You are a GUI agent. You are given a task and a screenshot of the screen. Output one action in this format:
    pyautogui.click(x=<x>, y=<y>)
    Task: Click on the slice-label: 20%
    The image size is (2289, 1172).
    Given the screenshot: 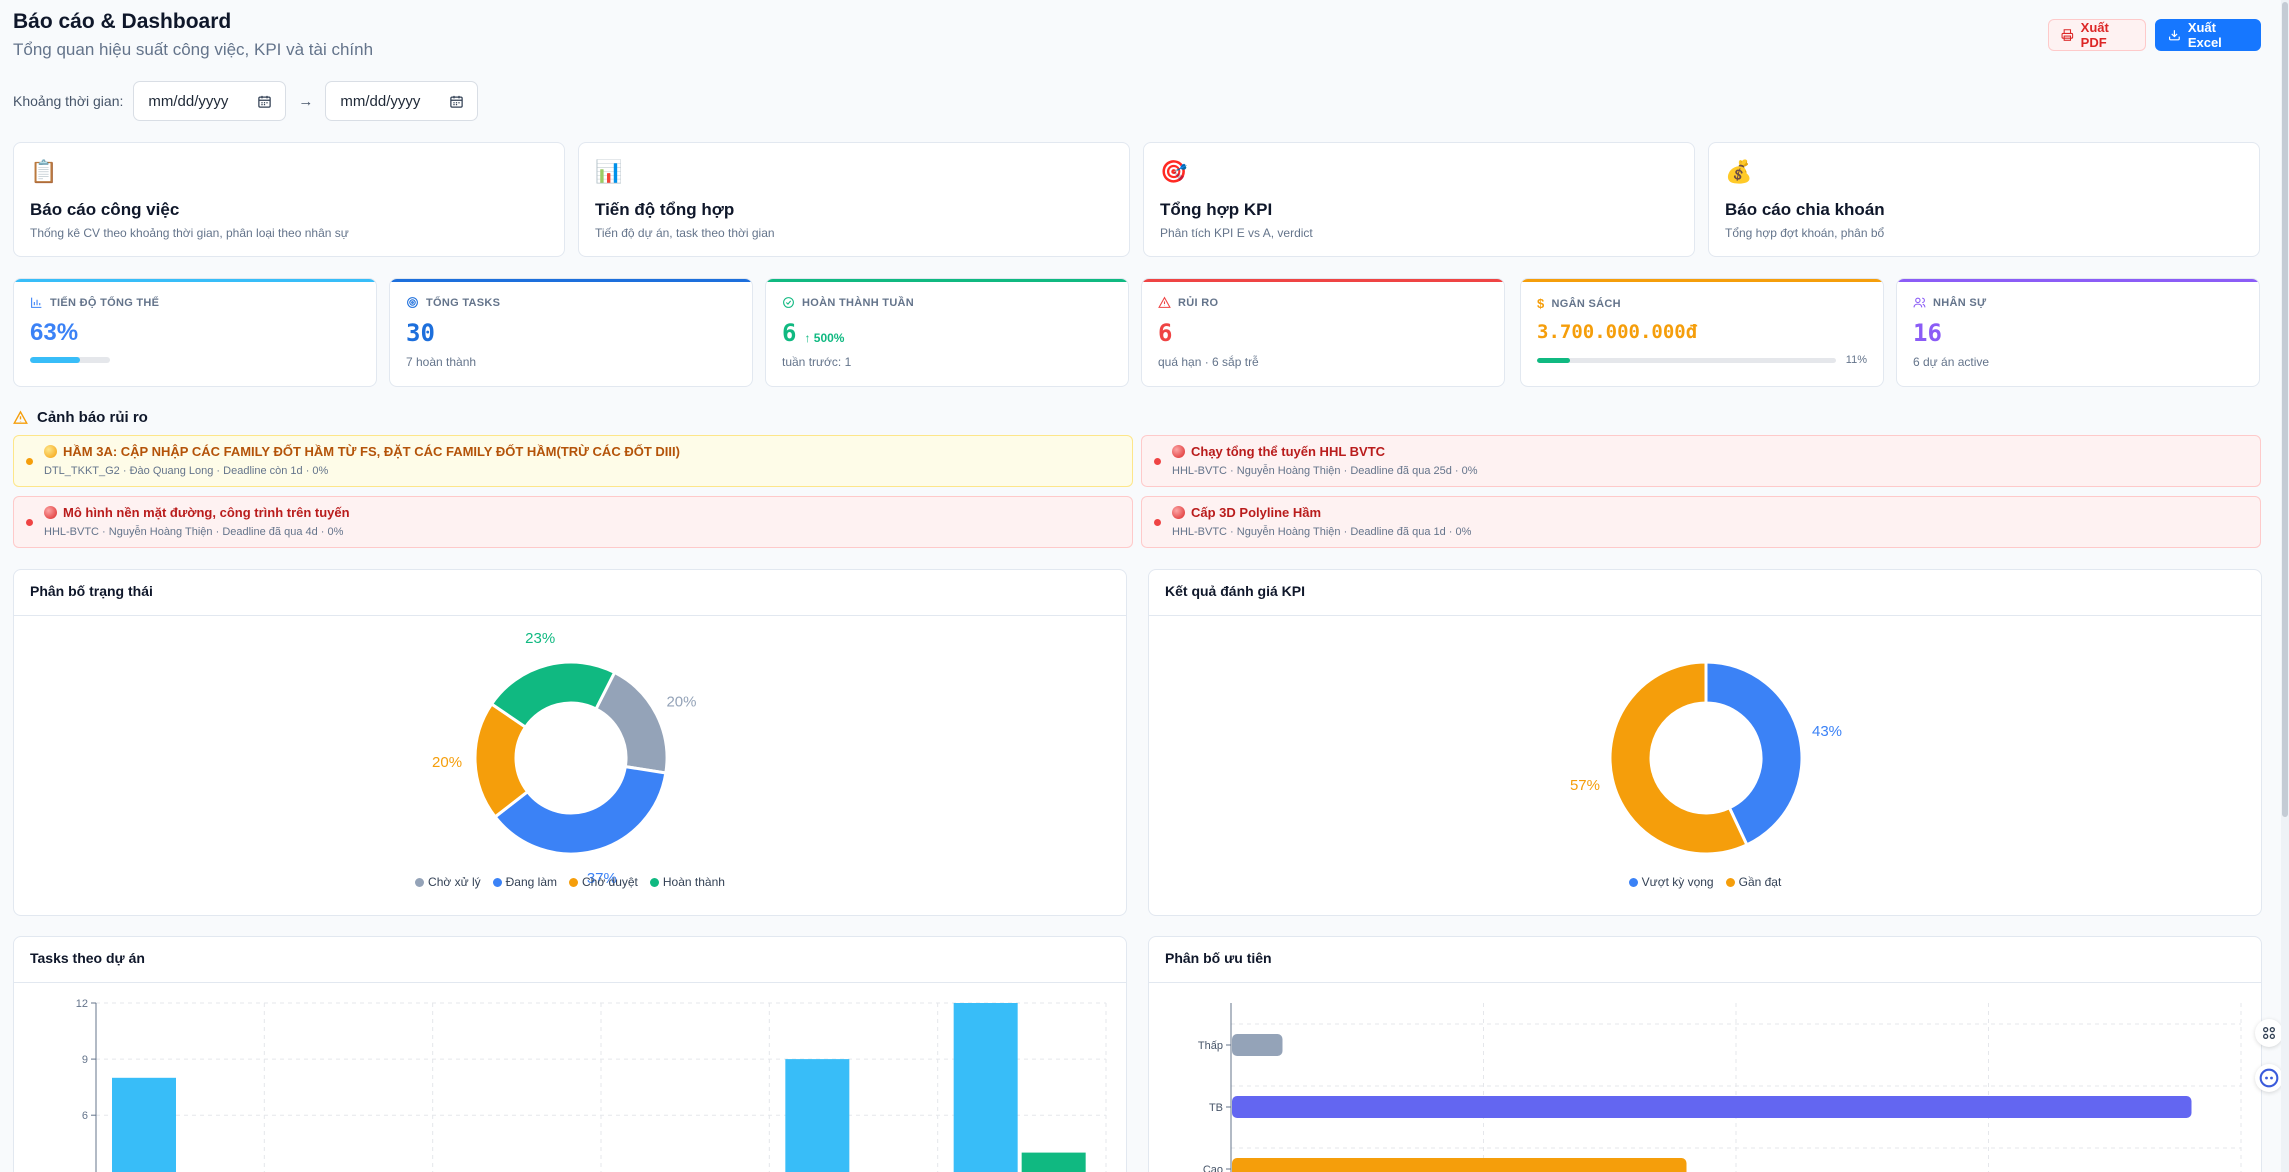 What is the action you would take?
    pyautogui.click(x=447, y=762)
    